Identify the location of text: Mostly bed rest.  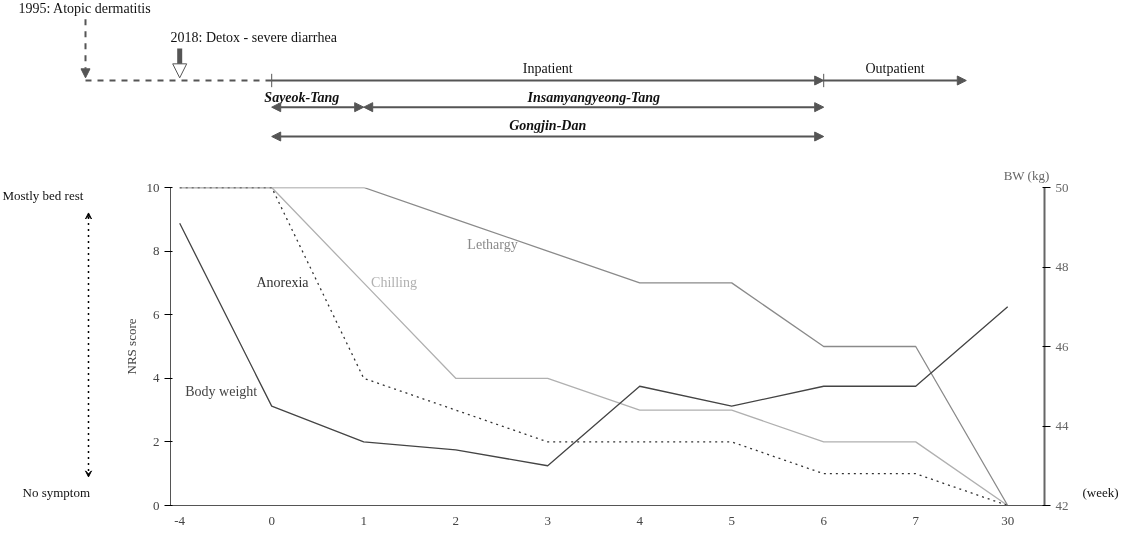
(43, 195).